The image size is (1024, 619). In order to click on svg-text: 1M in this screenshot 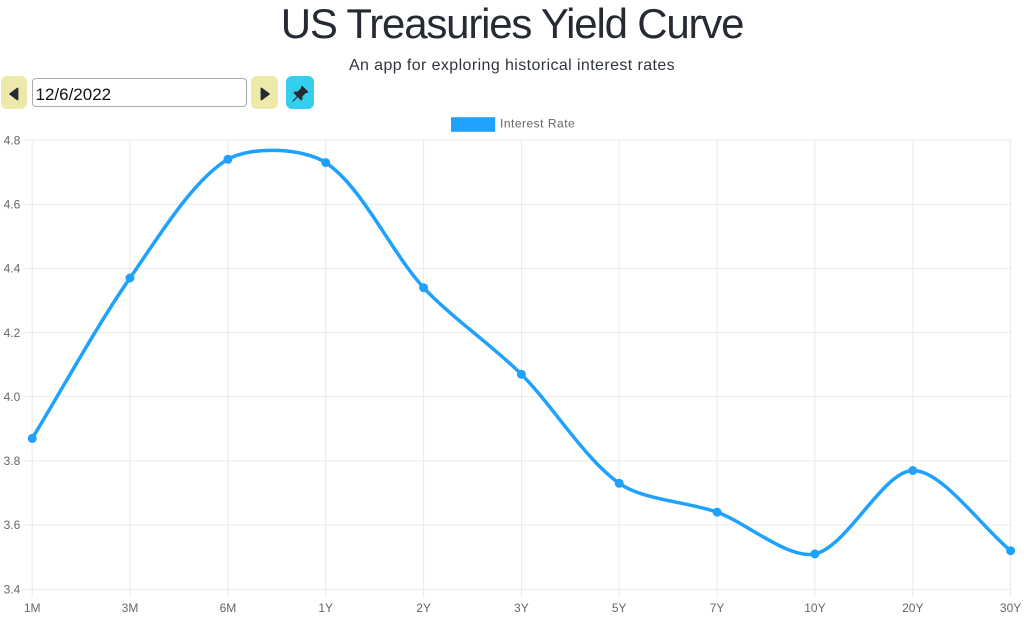, I will do `click(32, 608)`.